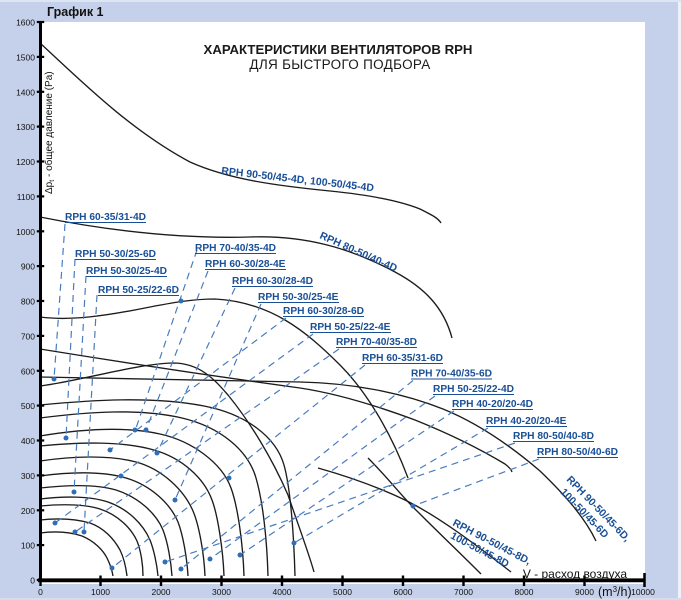 The height and width of the screenshot is (600, 681). I want to click on svg-text: ДЛЯ БЫСТРОГО ПОДБОРА, so click(339, 64).